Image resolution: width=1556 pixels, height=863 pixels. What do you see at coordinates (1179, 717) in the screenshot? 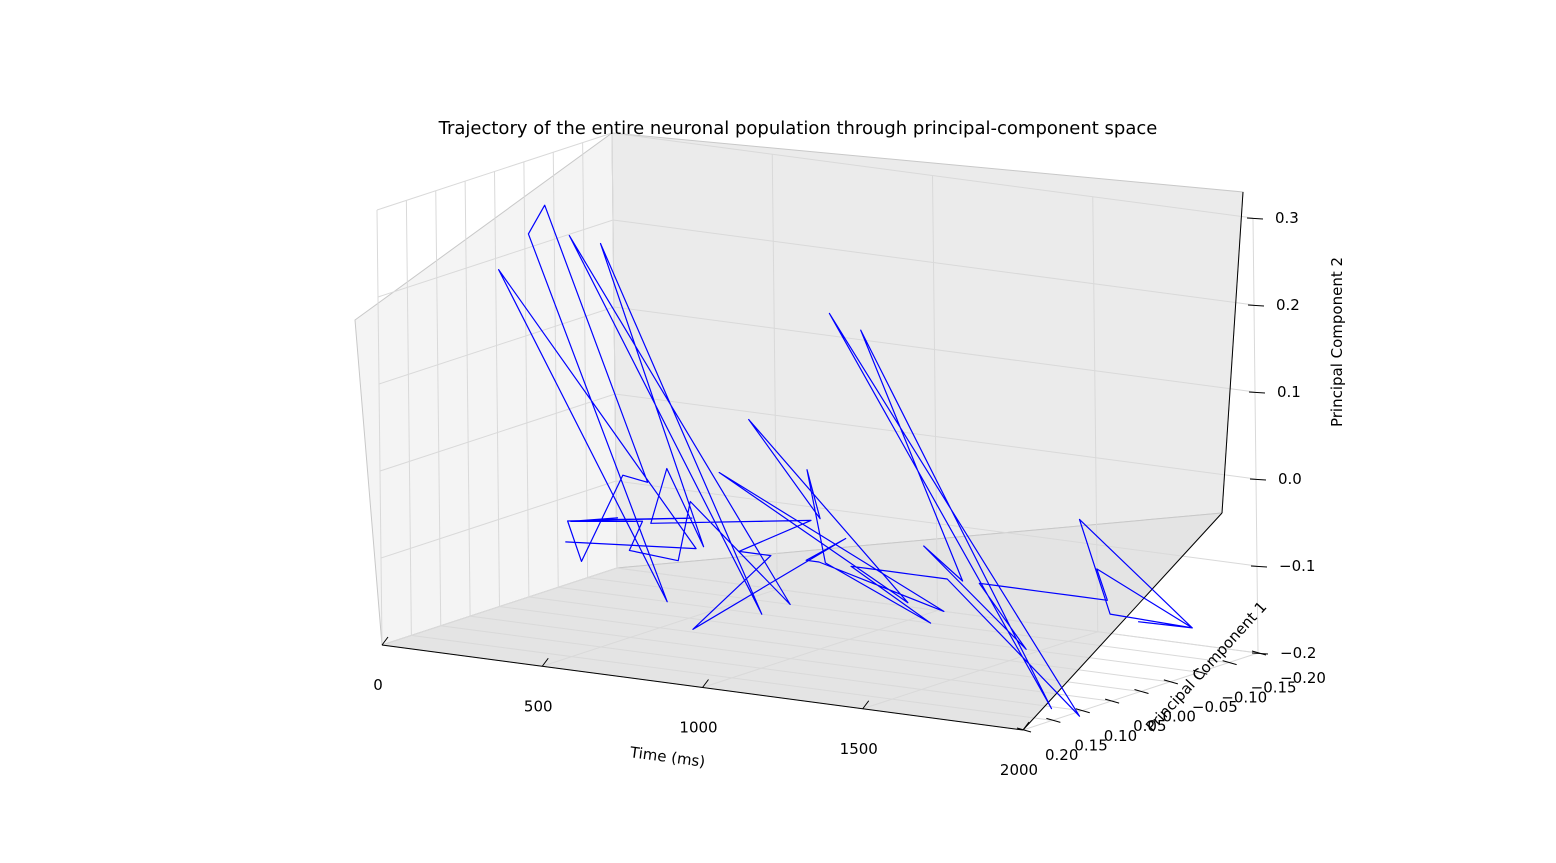
I see `y-tick-label: 0.00` at bounding box center [1179, 717].